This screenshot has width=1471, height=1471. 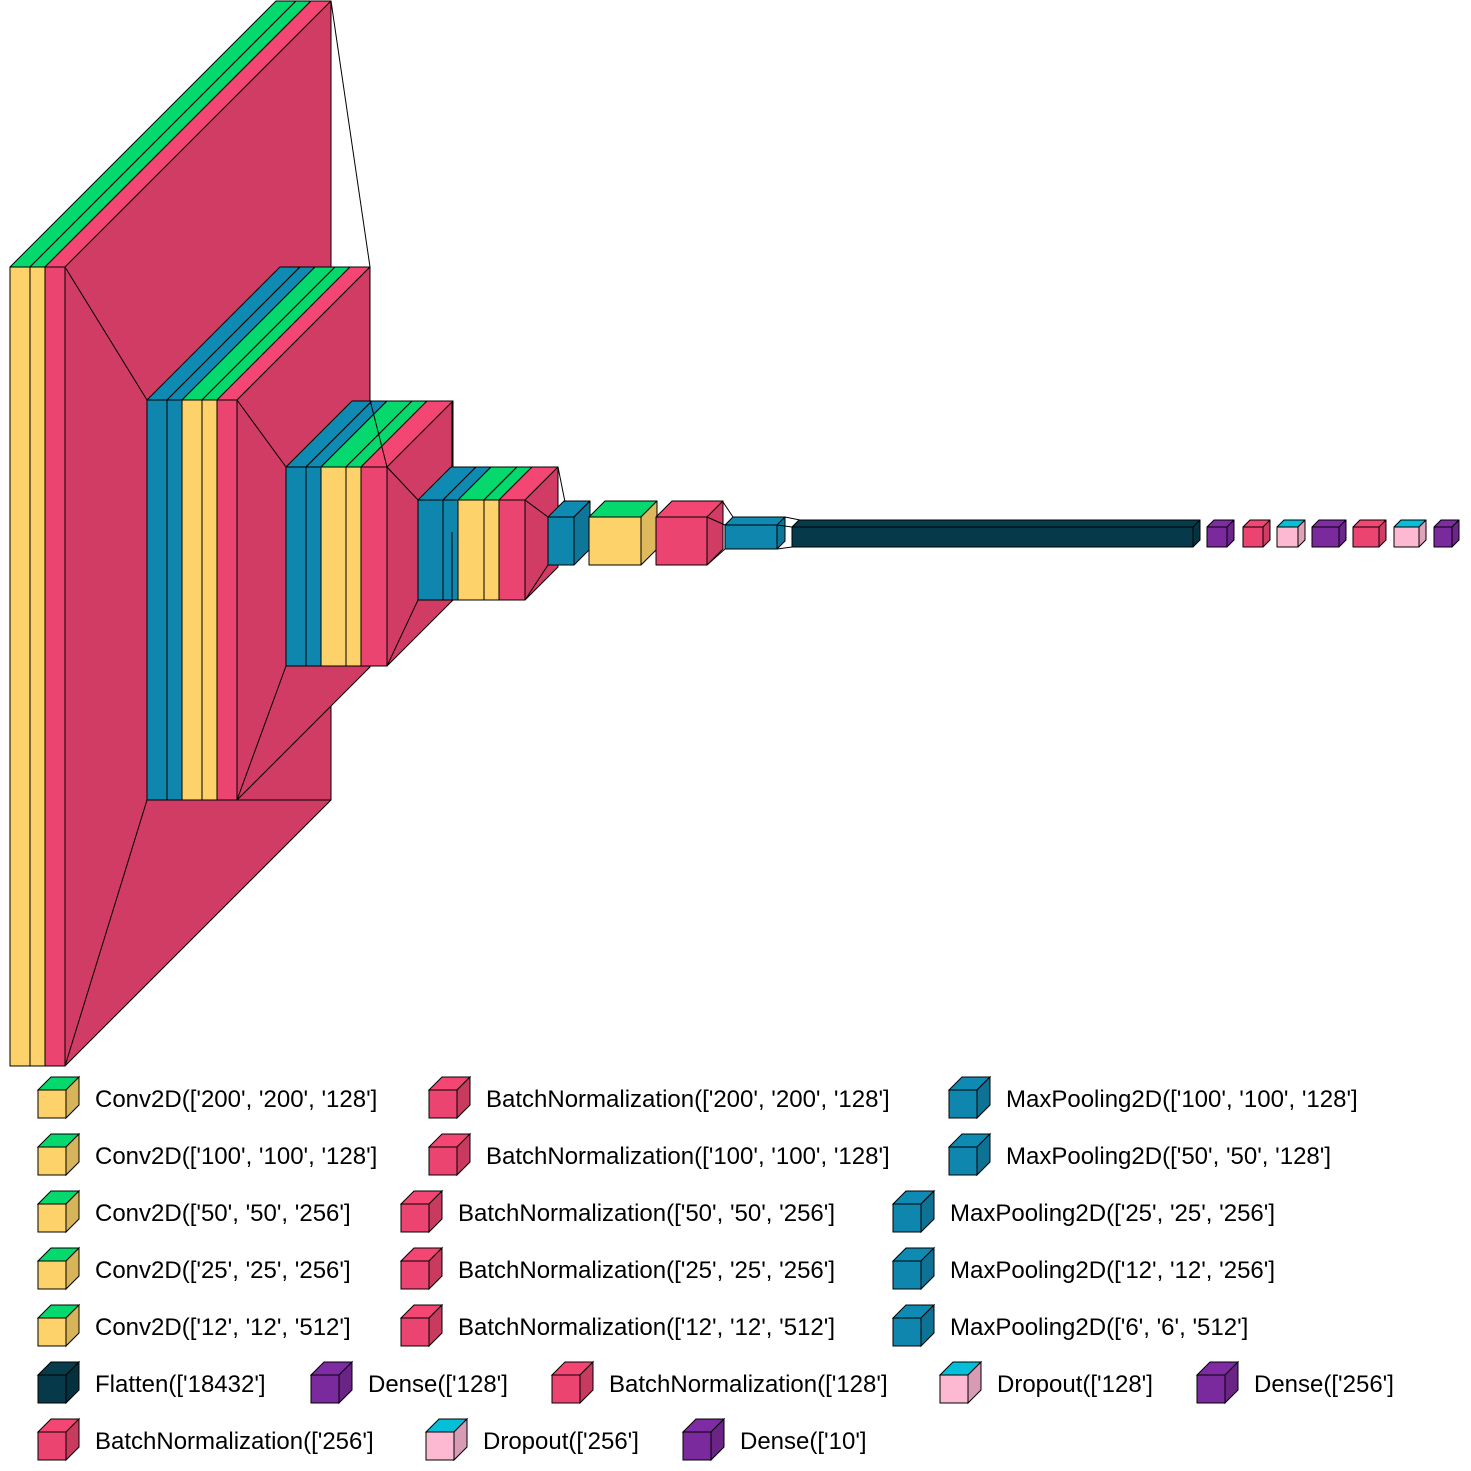 I want to click on legend-label: BatchNormalization(['100', '100', '128'], so click(x=688, y=1156).